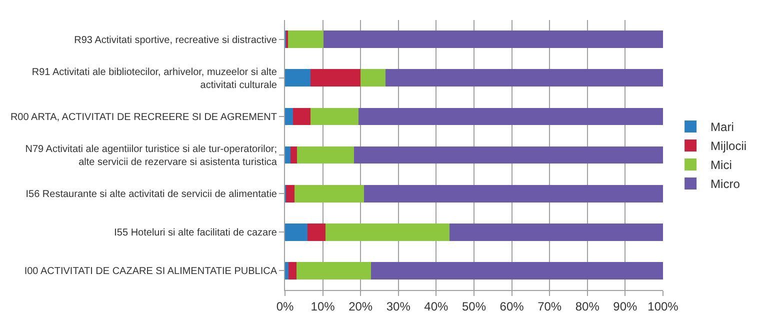  What do you see at coordinates (143, 117) in the screenshot?
I see `y-tick-label: R00 ARTA, ACTIVITATI DE RECREERE SI DE AGREMENT` at bounding box center [143, 117].